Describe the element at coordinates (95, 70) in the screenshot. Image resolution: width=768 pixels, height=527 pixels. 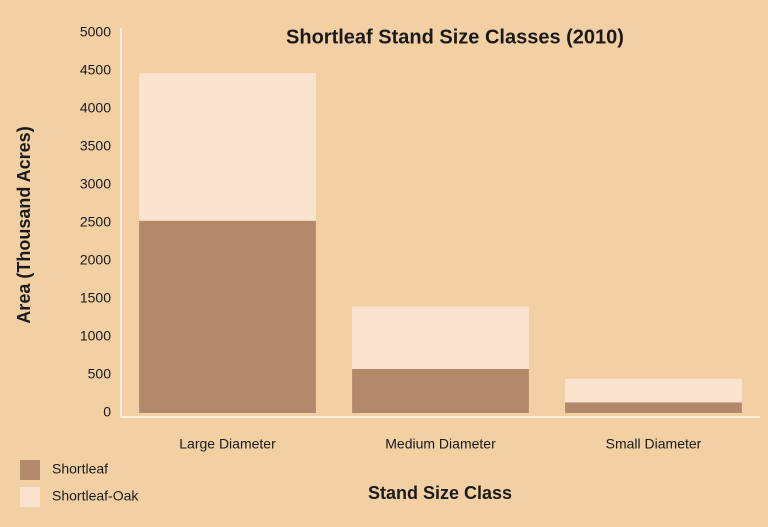
I see `y-tick-label: 4500` at that location.